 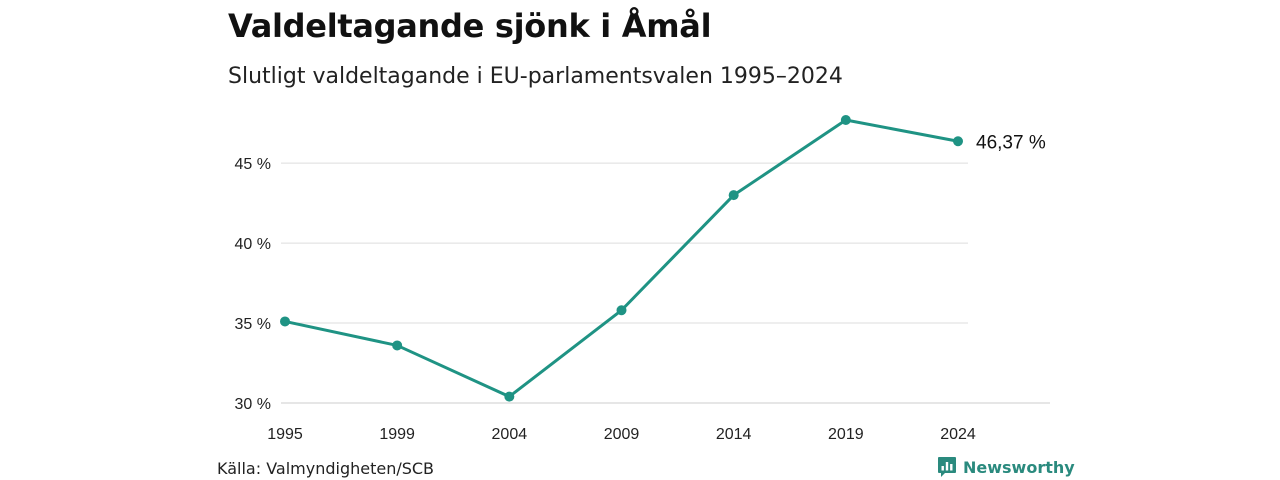 What do you see at coordinates (622, 434) in the screenshot?
I see `x-tick-label: 2009` at bounding box center [622, 434].